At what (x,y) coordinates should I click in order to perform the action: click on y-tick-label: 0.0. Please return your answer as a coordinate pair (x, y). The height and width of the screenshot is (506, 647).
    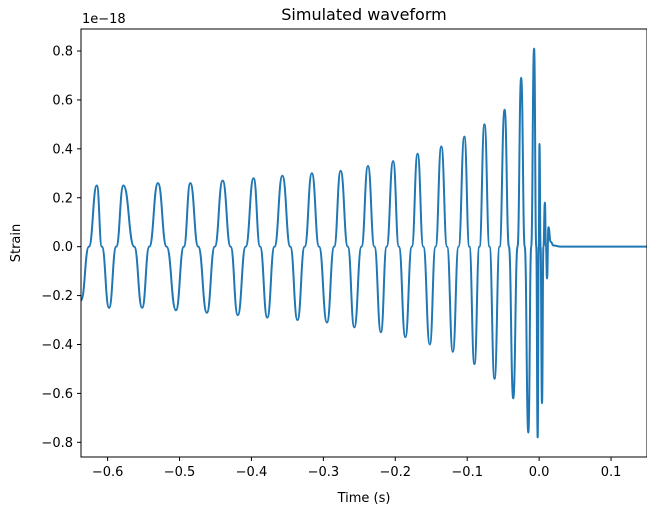
    Looking at the image, I should click on (62, 247).